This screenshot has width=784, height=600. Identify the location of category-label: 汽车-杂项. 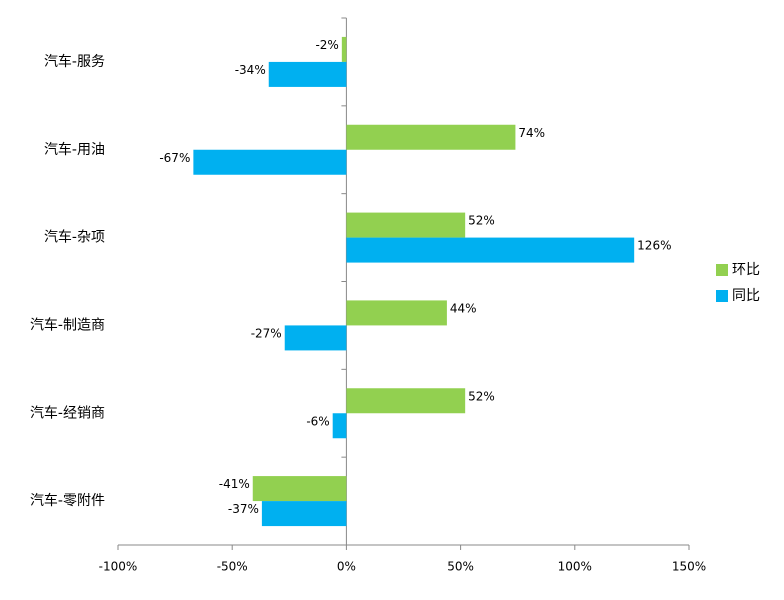
(74, 237).